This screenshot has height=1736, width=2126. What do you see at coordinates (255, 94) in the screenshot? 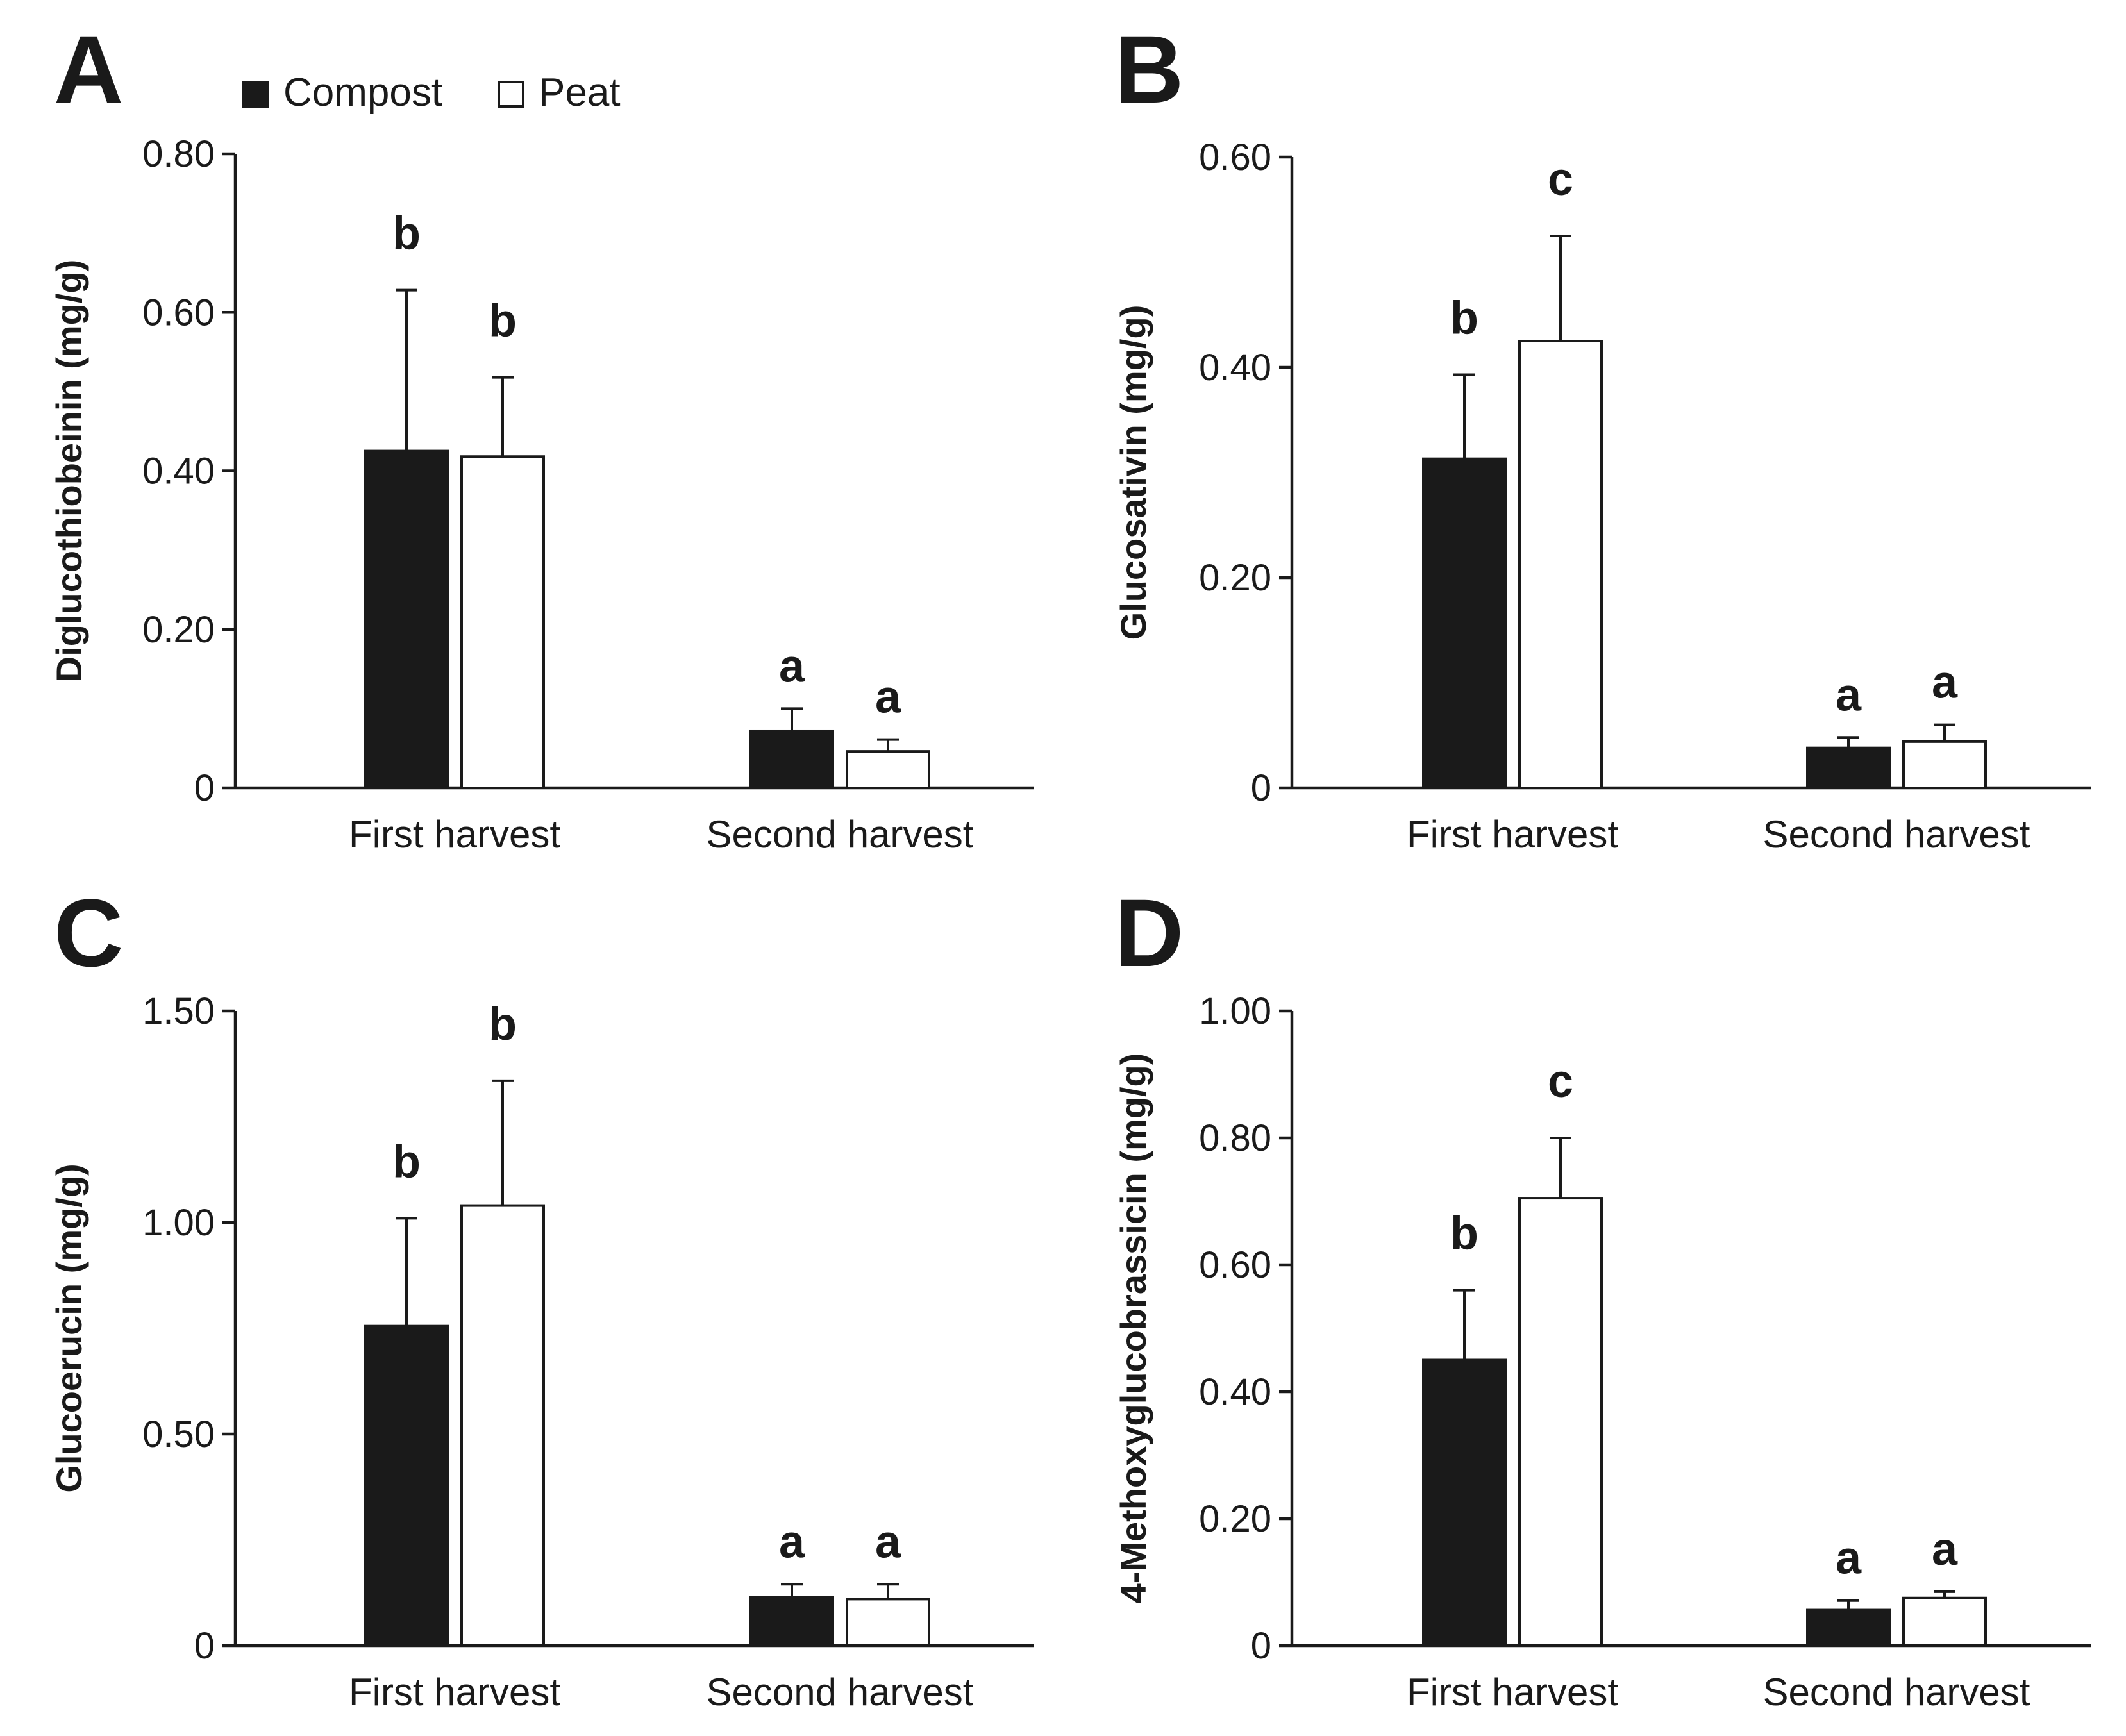
I see `legend-swatch-compost` at bounding box center [255, 94].